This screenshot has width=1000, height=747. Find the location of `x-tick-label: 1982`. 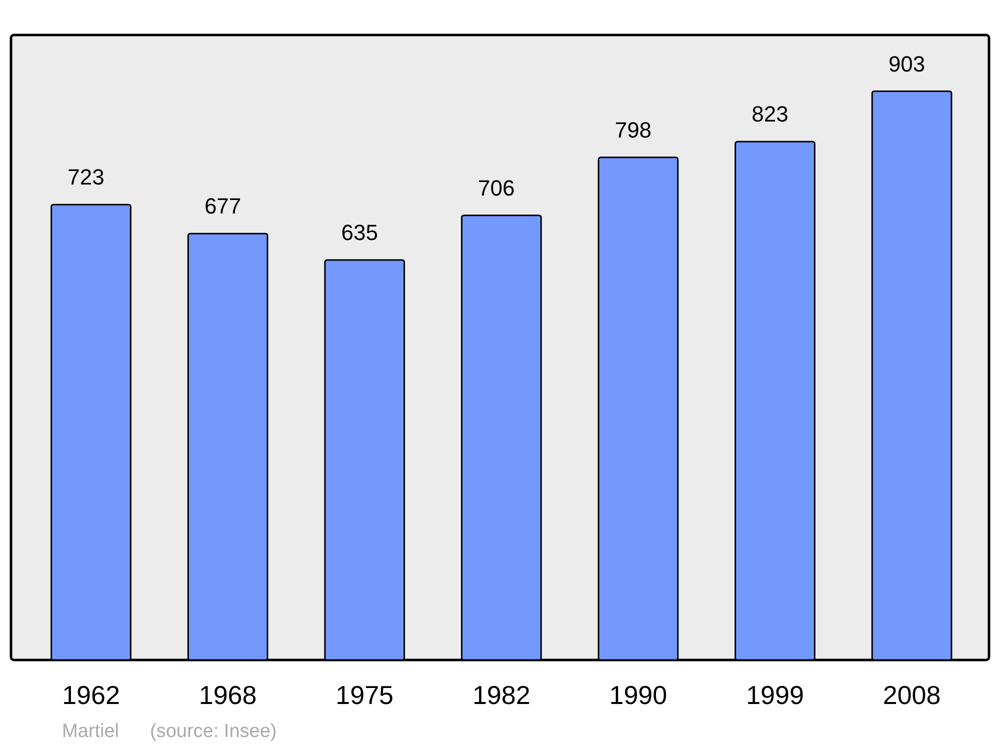

x-tick-label: 1982 is located at coordinates (501, 695).